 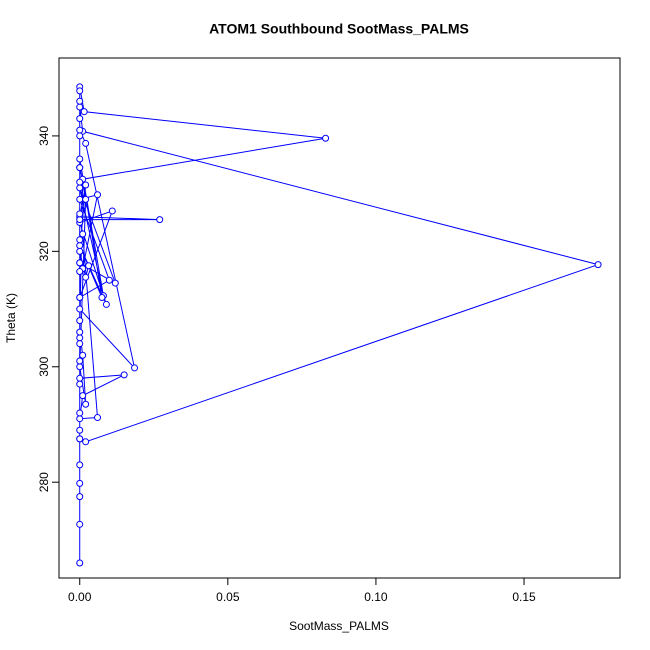 What do you see at coordinates (524, 597) in the screenshot?
I see `x-tick-label: 0.15` at bounding box center [524, 597].